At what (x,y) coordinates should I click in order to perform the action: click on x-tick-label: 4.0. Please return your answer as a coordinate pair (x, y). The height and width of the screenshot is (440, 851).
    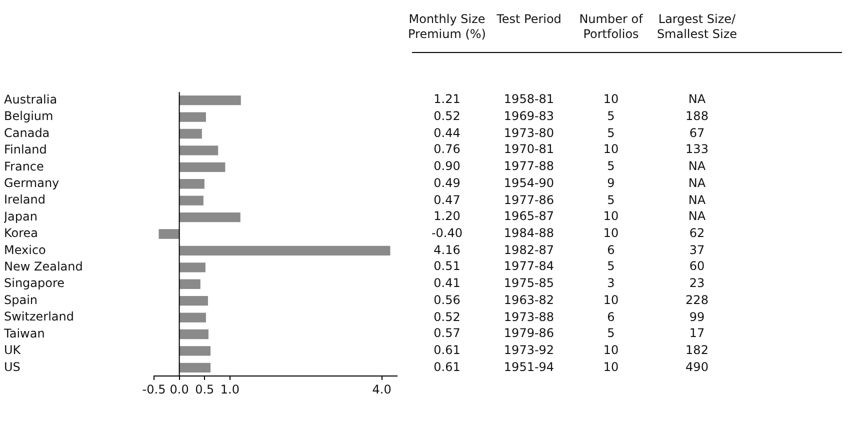
    Looking at the image, I should click on (382, 389).